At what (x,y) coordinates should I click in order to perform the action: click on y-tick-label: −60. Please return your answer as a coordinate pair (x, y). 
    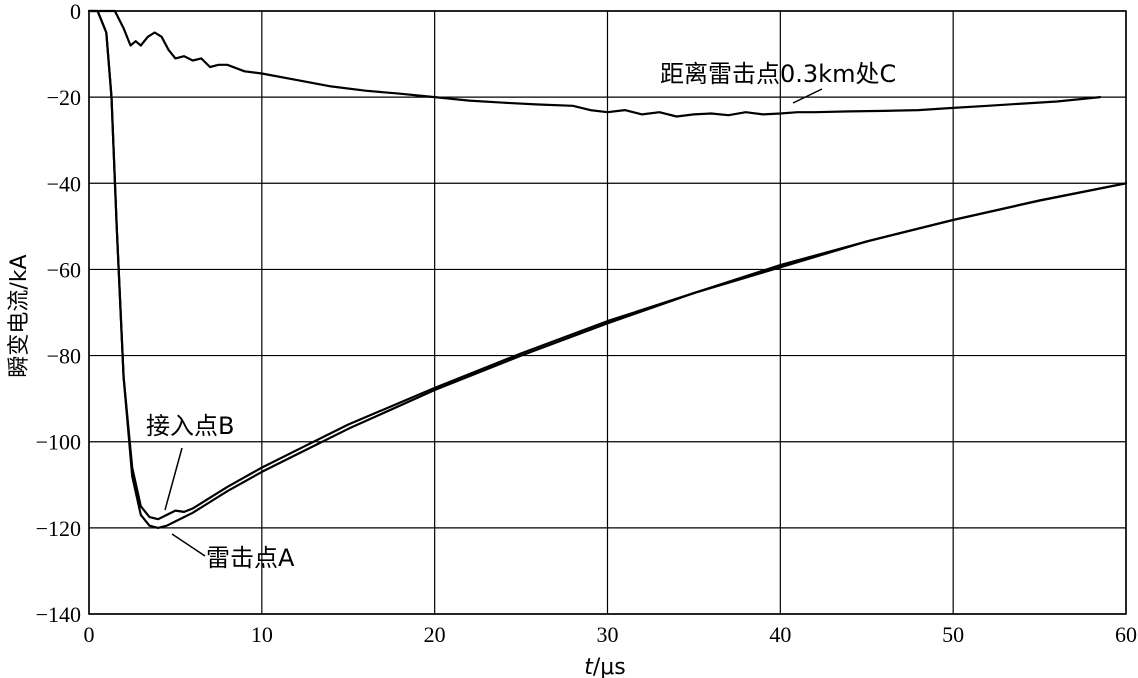
    Looking at the image, I should click on (64, 269).